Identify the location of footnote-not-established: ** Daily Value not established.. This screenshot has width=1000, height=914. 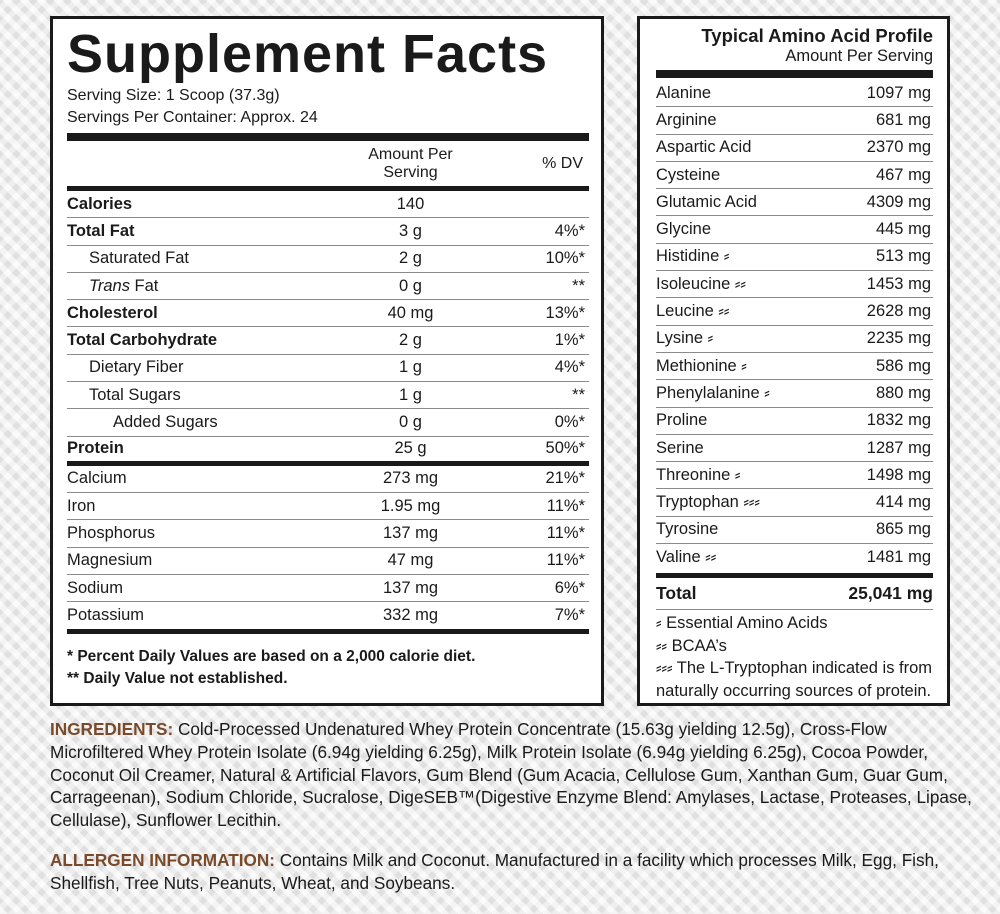
(177, 679).